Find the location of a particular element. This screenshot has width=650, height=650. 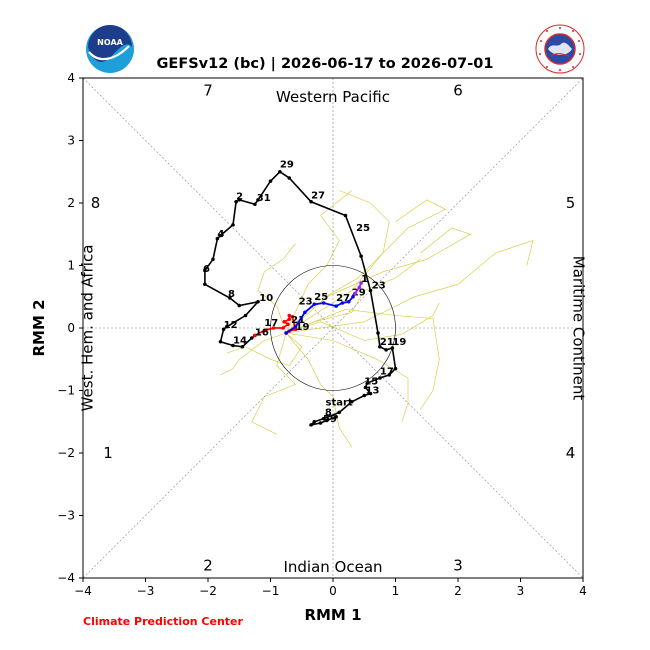

y-tick-label: 1 is located at coordinates (71, 266).